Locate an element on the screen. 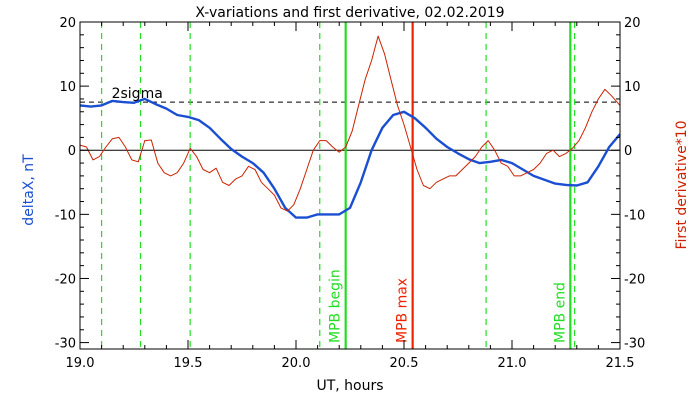 The width and height of the screenshot is (700, 400). x-tick-label: 21.5 is located at coordinates (620, 363).